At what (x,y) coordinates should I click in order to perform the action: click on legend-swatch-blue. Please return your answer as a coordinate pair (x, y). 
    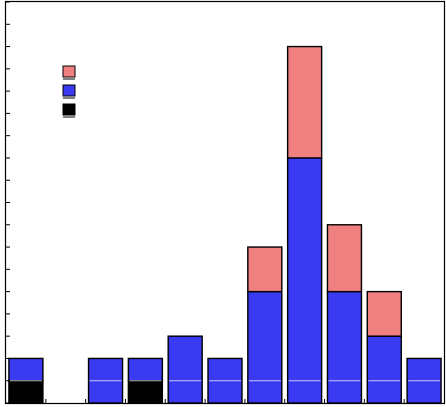
    Looking at the image, I should click on (69, 90).